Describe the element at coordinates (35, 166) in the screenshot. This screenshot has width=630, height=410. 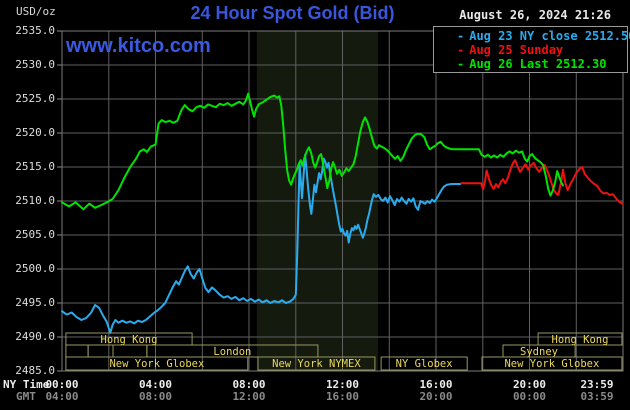
I see `y-tick-label: 2515.0` at that location.